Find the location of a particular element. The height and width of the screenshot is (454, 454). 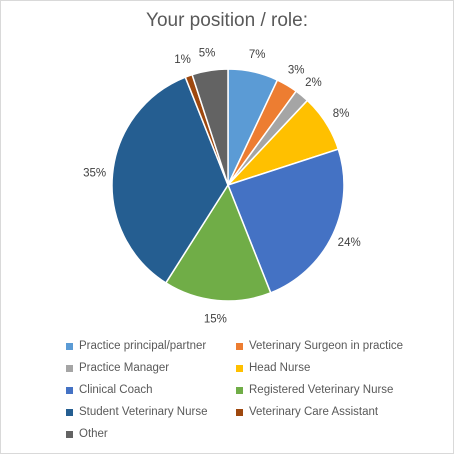

legend-item-veterinary-care-assistant: Veterinary Care Assistant is located at coordinates (336, 412).